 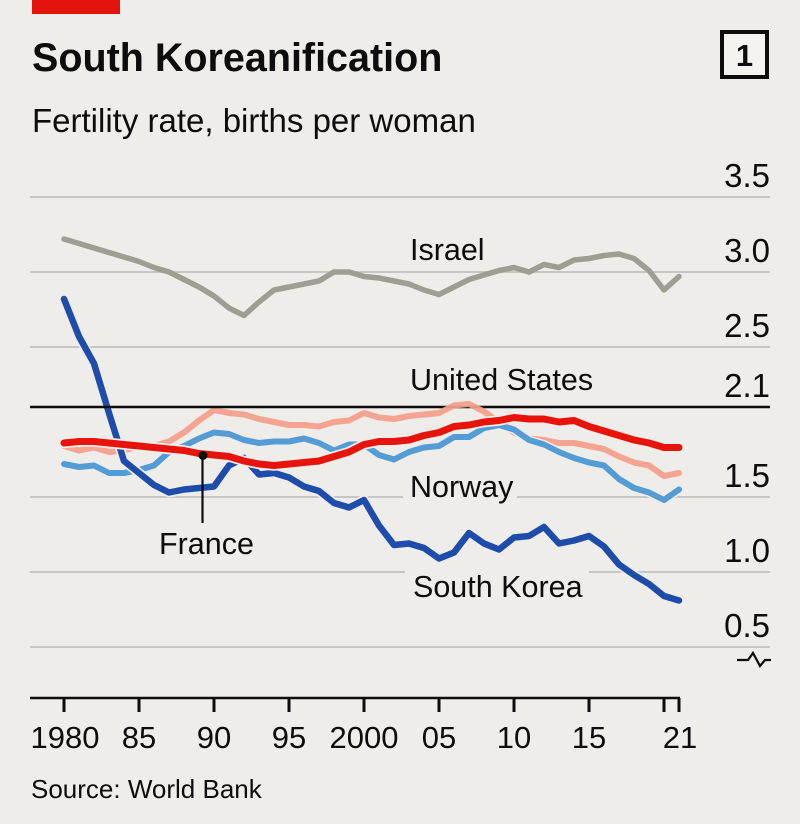 What do you see at coordinates (747, 625) in the screenshot?
I see `svg-text: 0.5` at bounding box center [747, 625].